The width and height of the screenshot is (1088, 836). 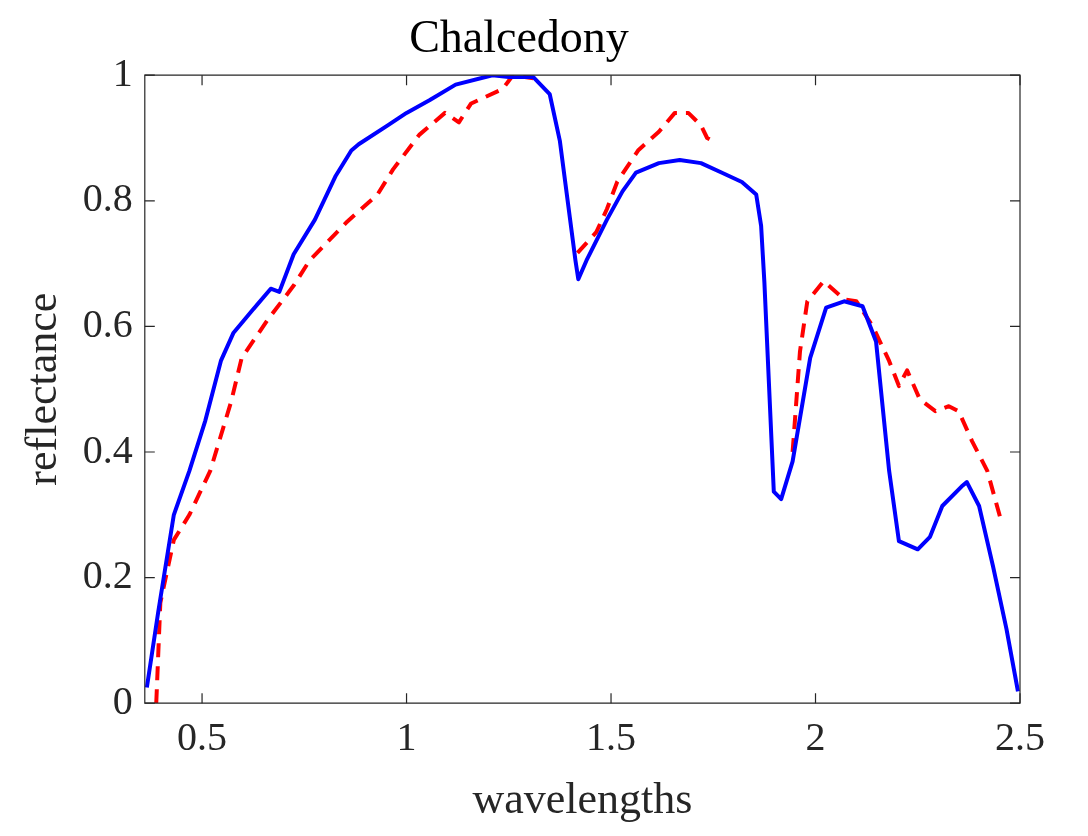 I want to click on y-tick-label: 0.6, so click(x=107, y=323).